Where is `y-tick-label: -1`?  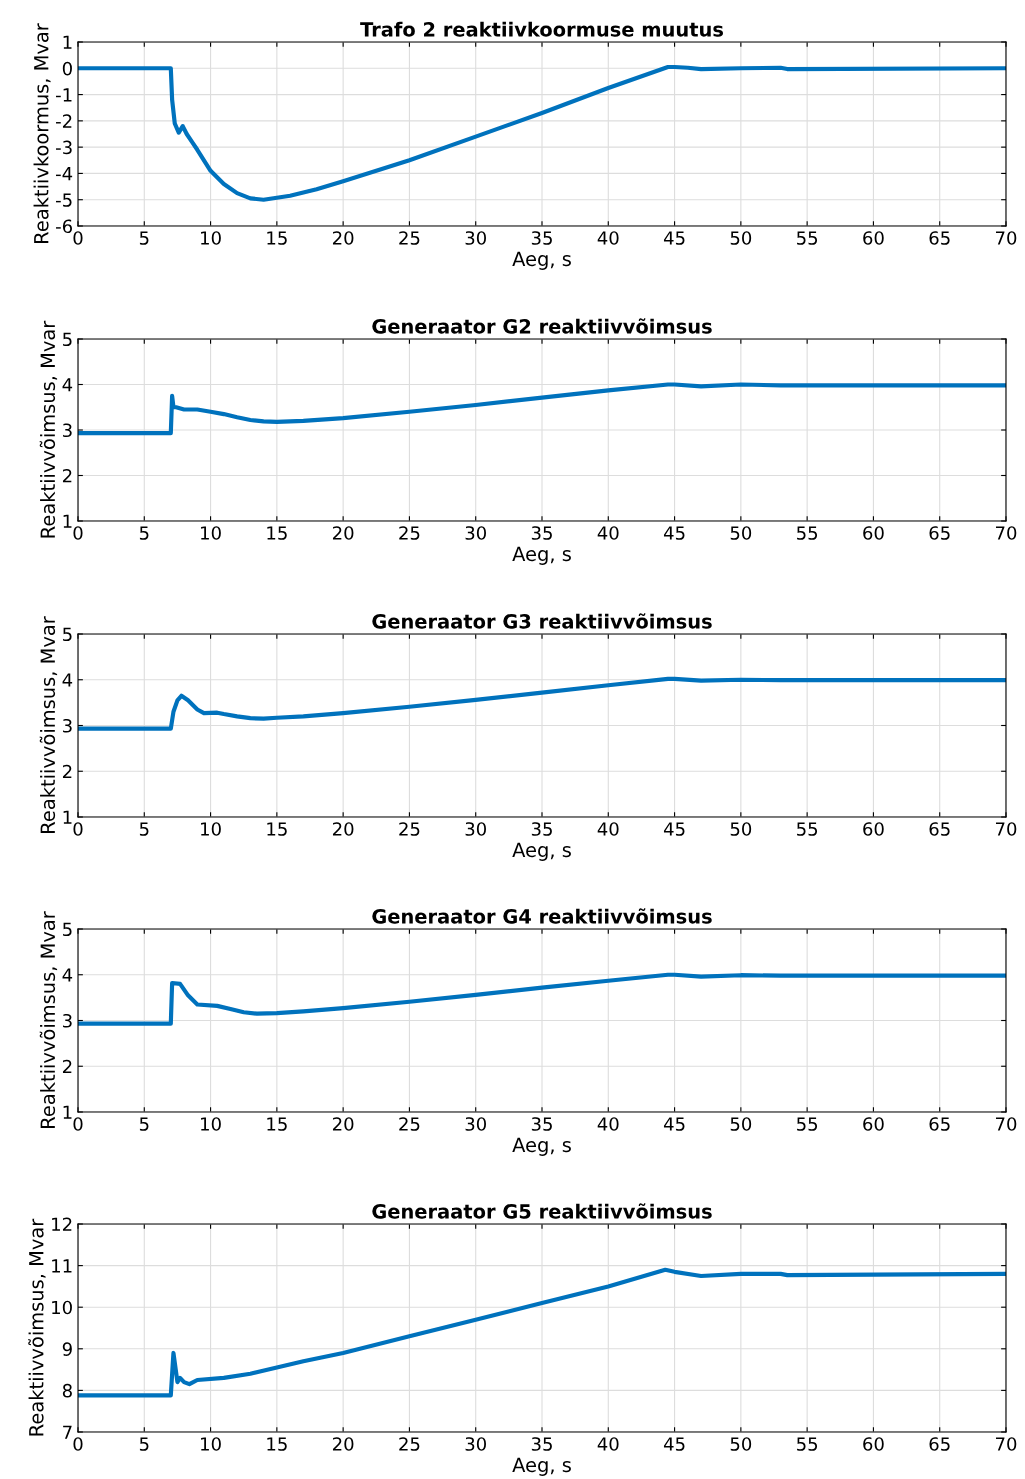 y-tick-label: -1 is located at coordinates (64, 95).